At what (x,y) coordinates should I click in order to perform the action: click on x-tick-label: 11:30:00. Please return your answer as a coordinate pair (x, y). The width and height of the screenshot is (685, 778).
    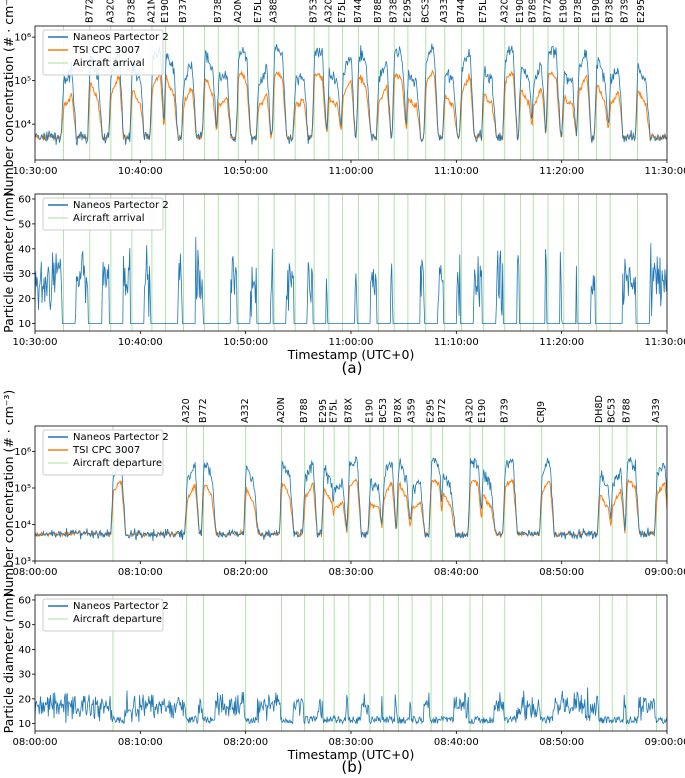
    Looking at the image, I should click on (665, 171).